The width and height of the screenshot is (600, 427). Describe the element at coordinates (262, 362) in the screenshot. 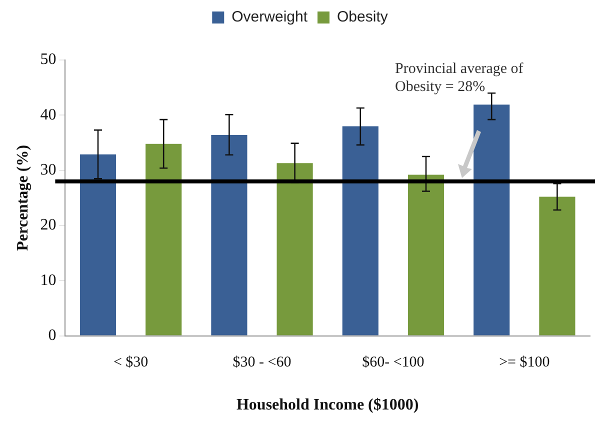

I see `x-tick-label: $30 - <60` at that location.